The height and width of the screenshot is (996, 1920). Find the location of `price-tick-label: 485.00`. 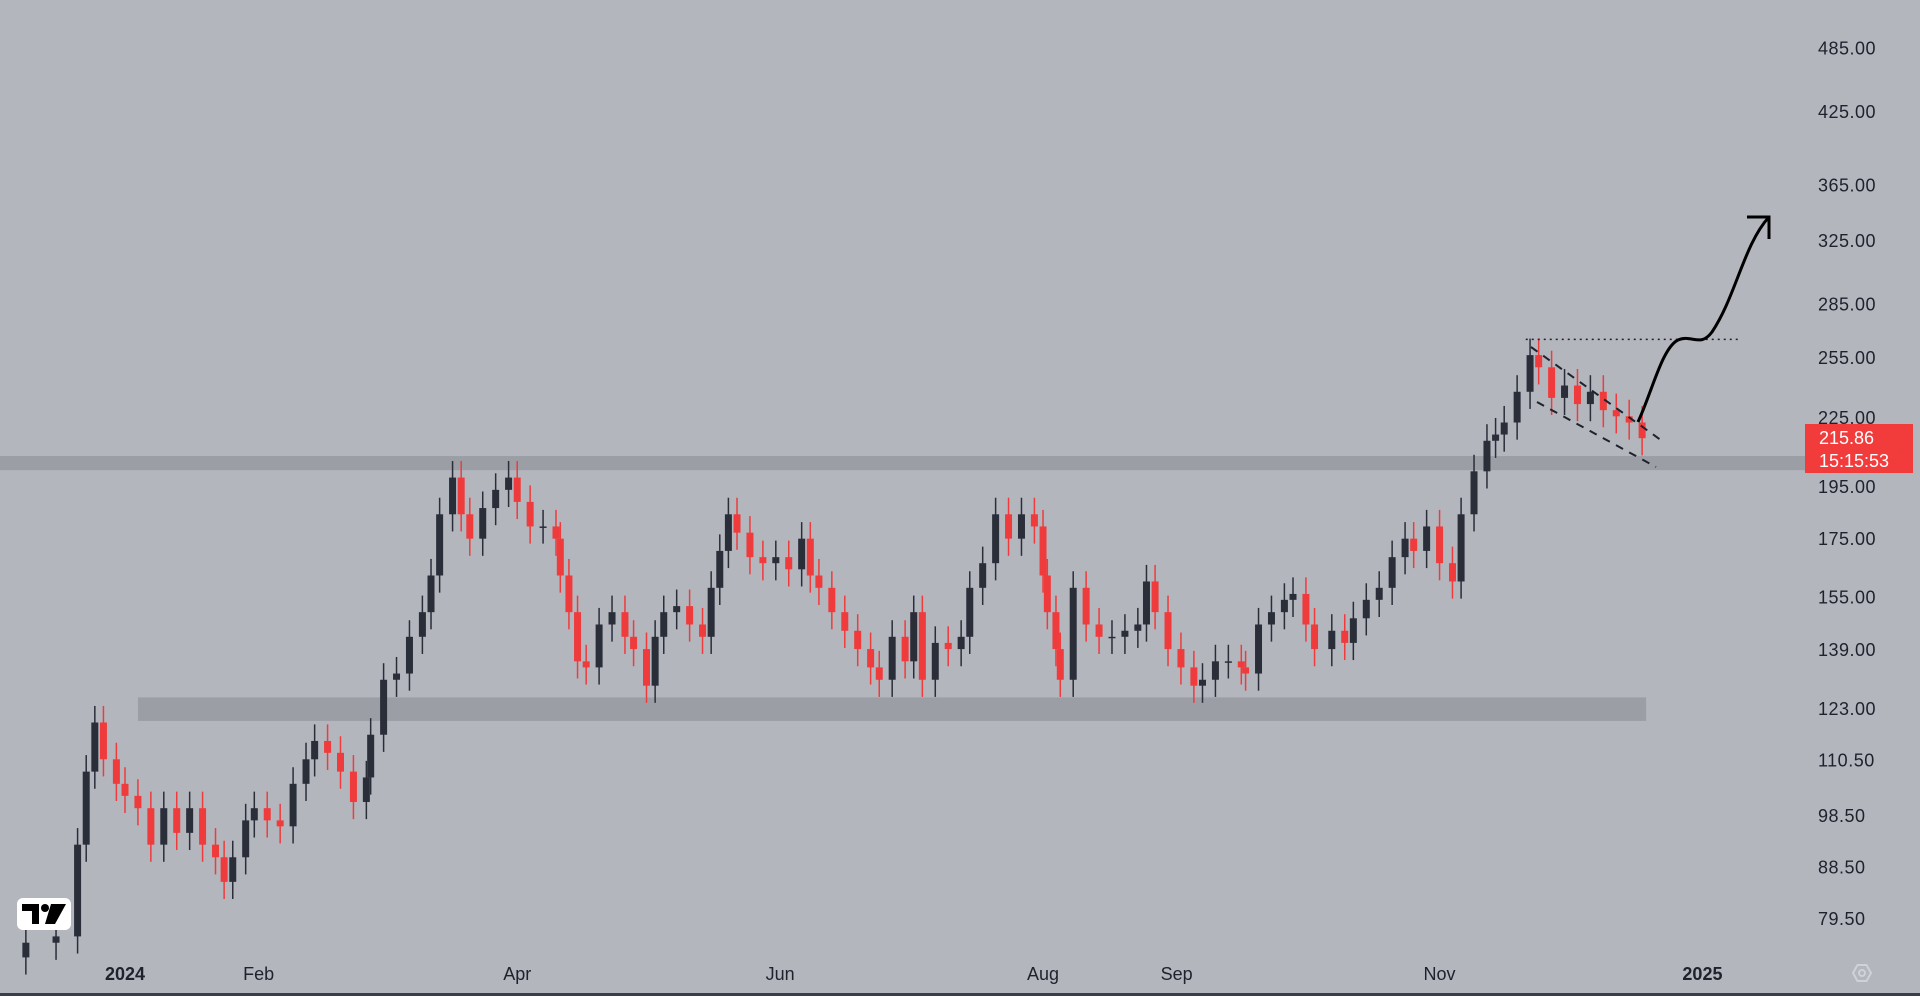

price-tick-label: 485.00 is located at coordinates (1847, 48).